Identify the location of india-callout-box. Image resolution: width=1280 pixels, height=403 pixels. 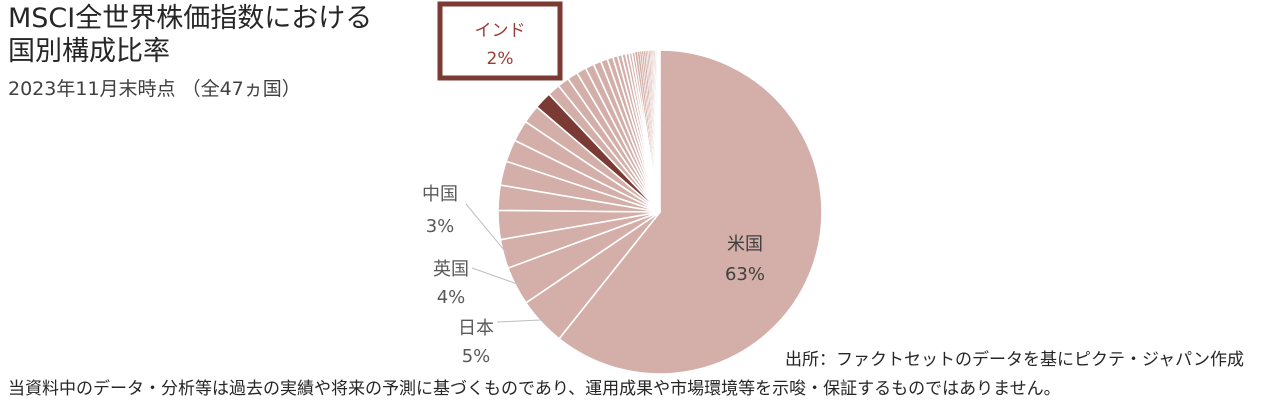
(500, 41).